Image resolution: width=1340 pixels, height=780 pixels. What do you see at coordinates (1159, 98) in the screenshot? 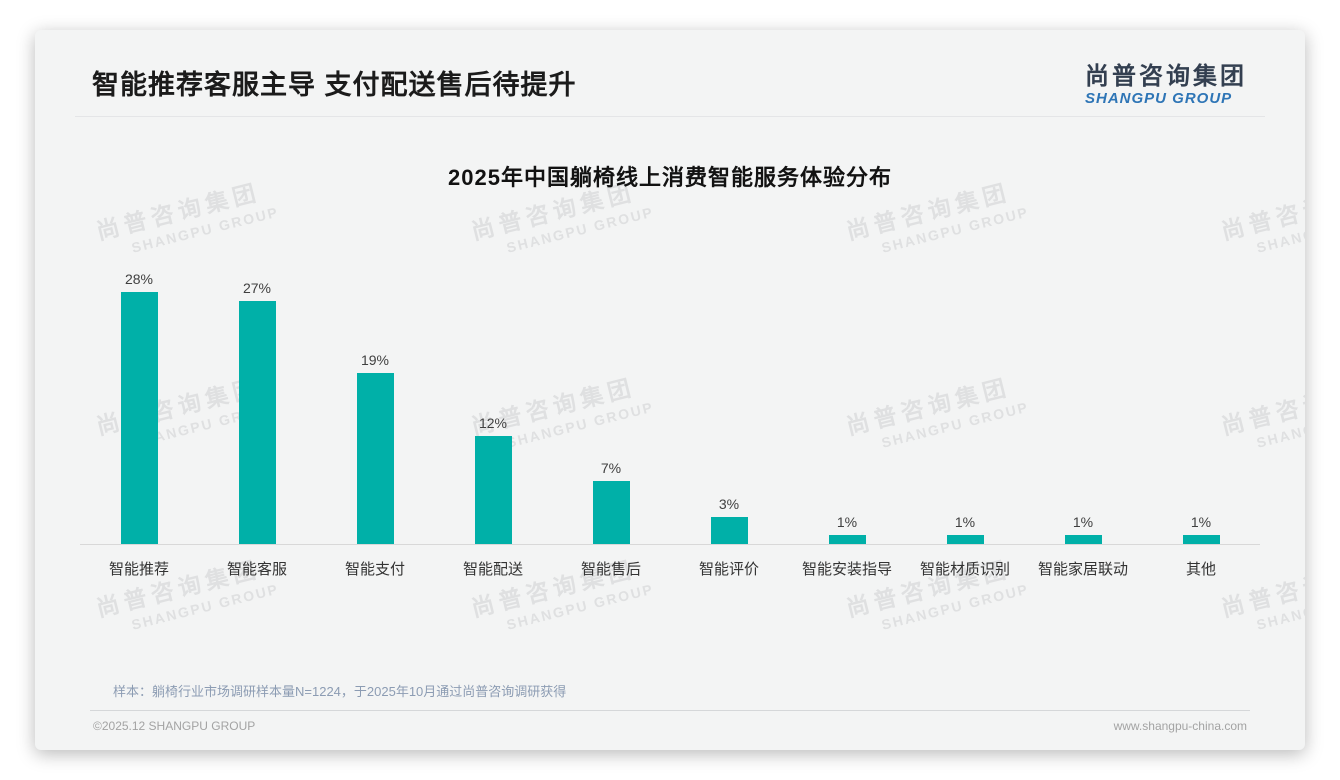
I see `logo-en-text: SHANGPU GROUP` at bounding box center [1159, 98].